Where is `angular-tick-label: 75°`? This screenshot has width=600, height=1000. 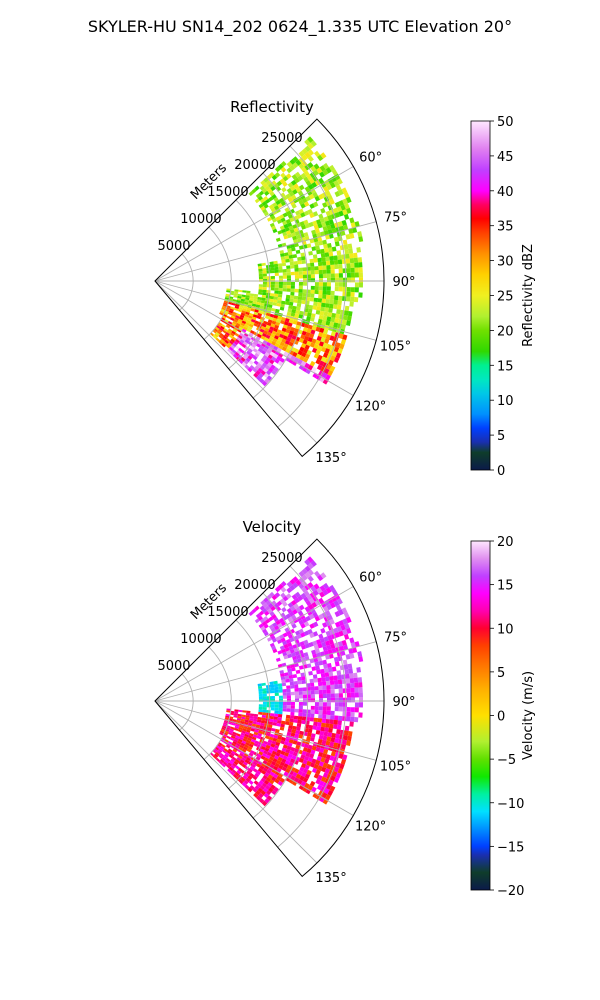
angular-tick-label: 75° is located at coordinates (395, 218).